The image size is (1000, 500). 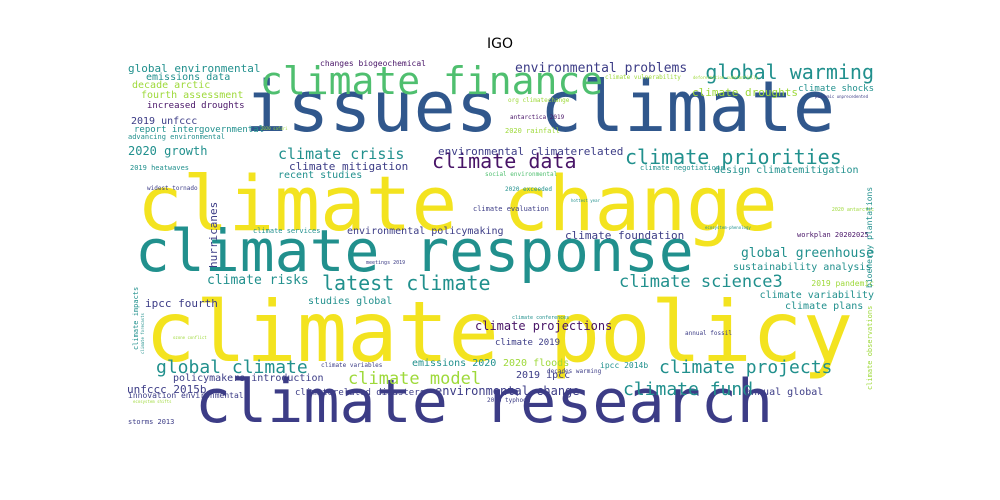 What do you see at coordinates (824, 306) in the screenshot?
I see `word-cloud-term: climate plans` at bounding box center [824, 306].